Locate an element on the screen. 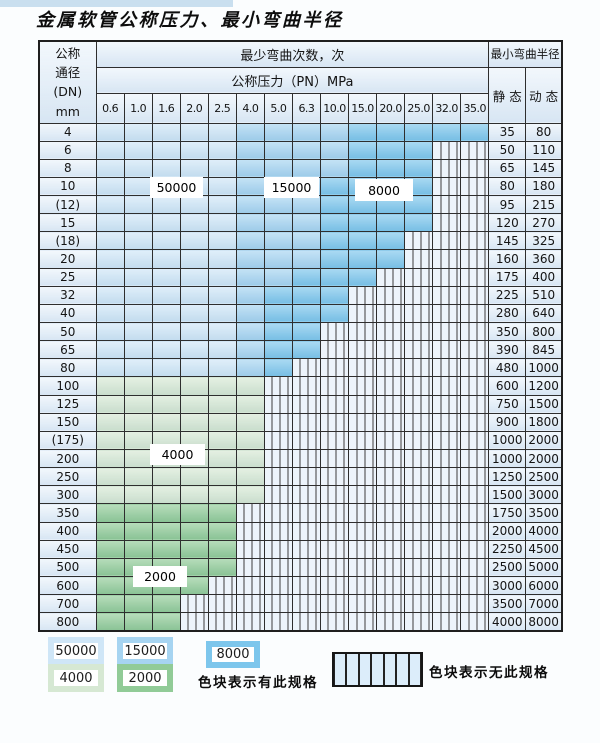 This screenshot has width=600, height=743. hatch-cell-decoration is located at coordinates (414, 669).